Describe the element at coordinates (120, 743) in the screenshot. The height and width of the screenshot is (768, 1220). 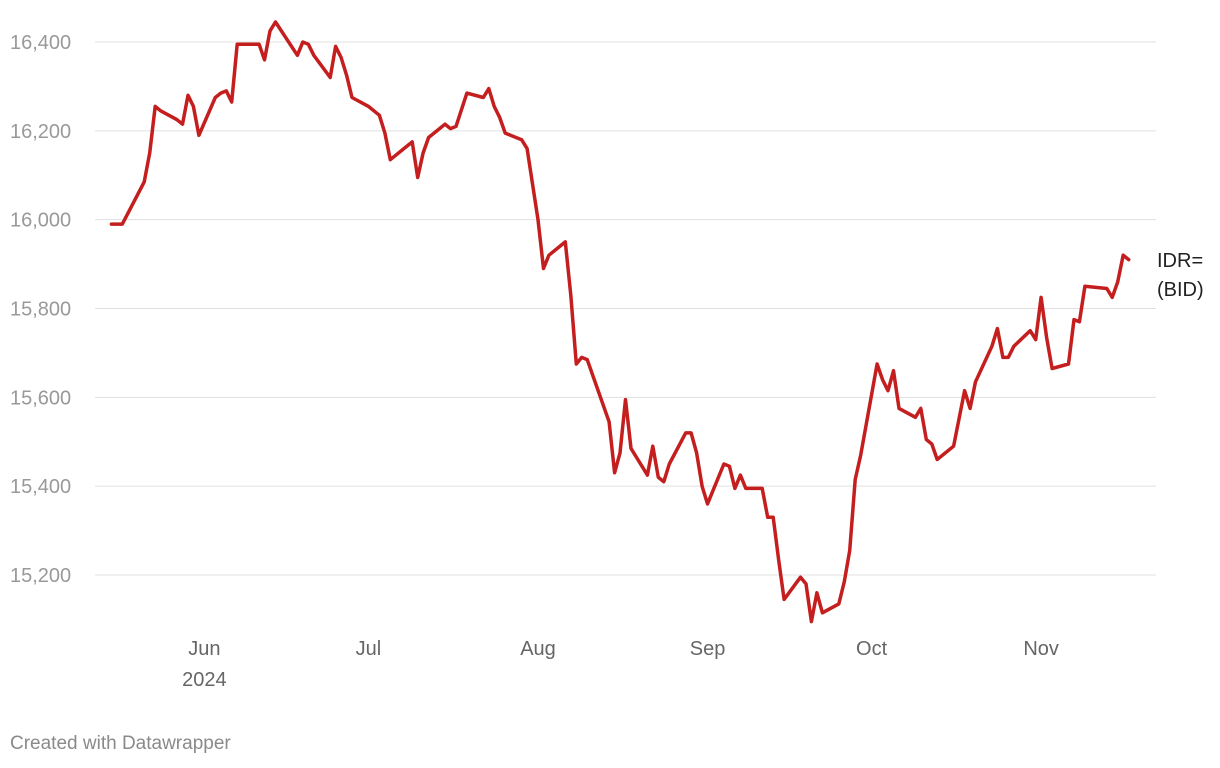
I see `credit-text: Created with Datawrapper` at that location.